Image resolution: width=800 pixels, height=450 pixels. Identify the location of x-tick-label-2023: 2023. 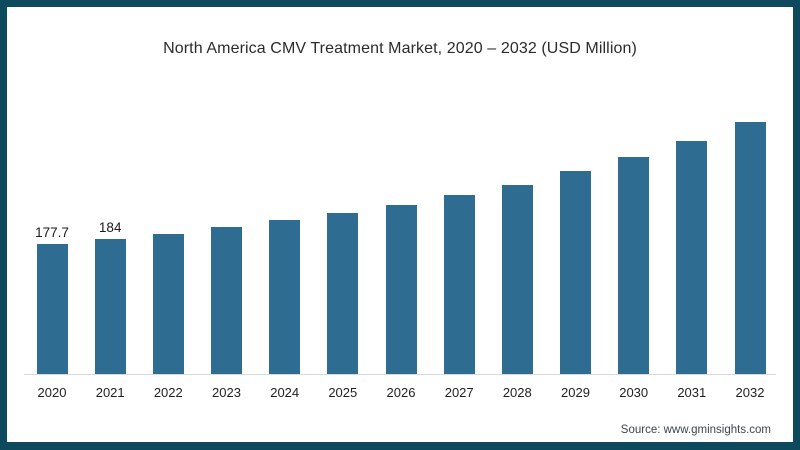
(226, 392).